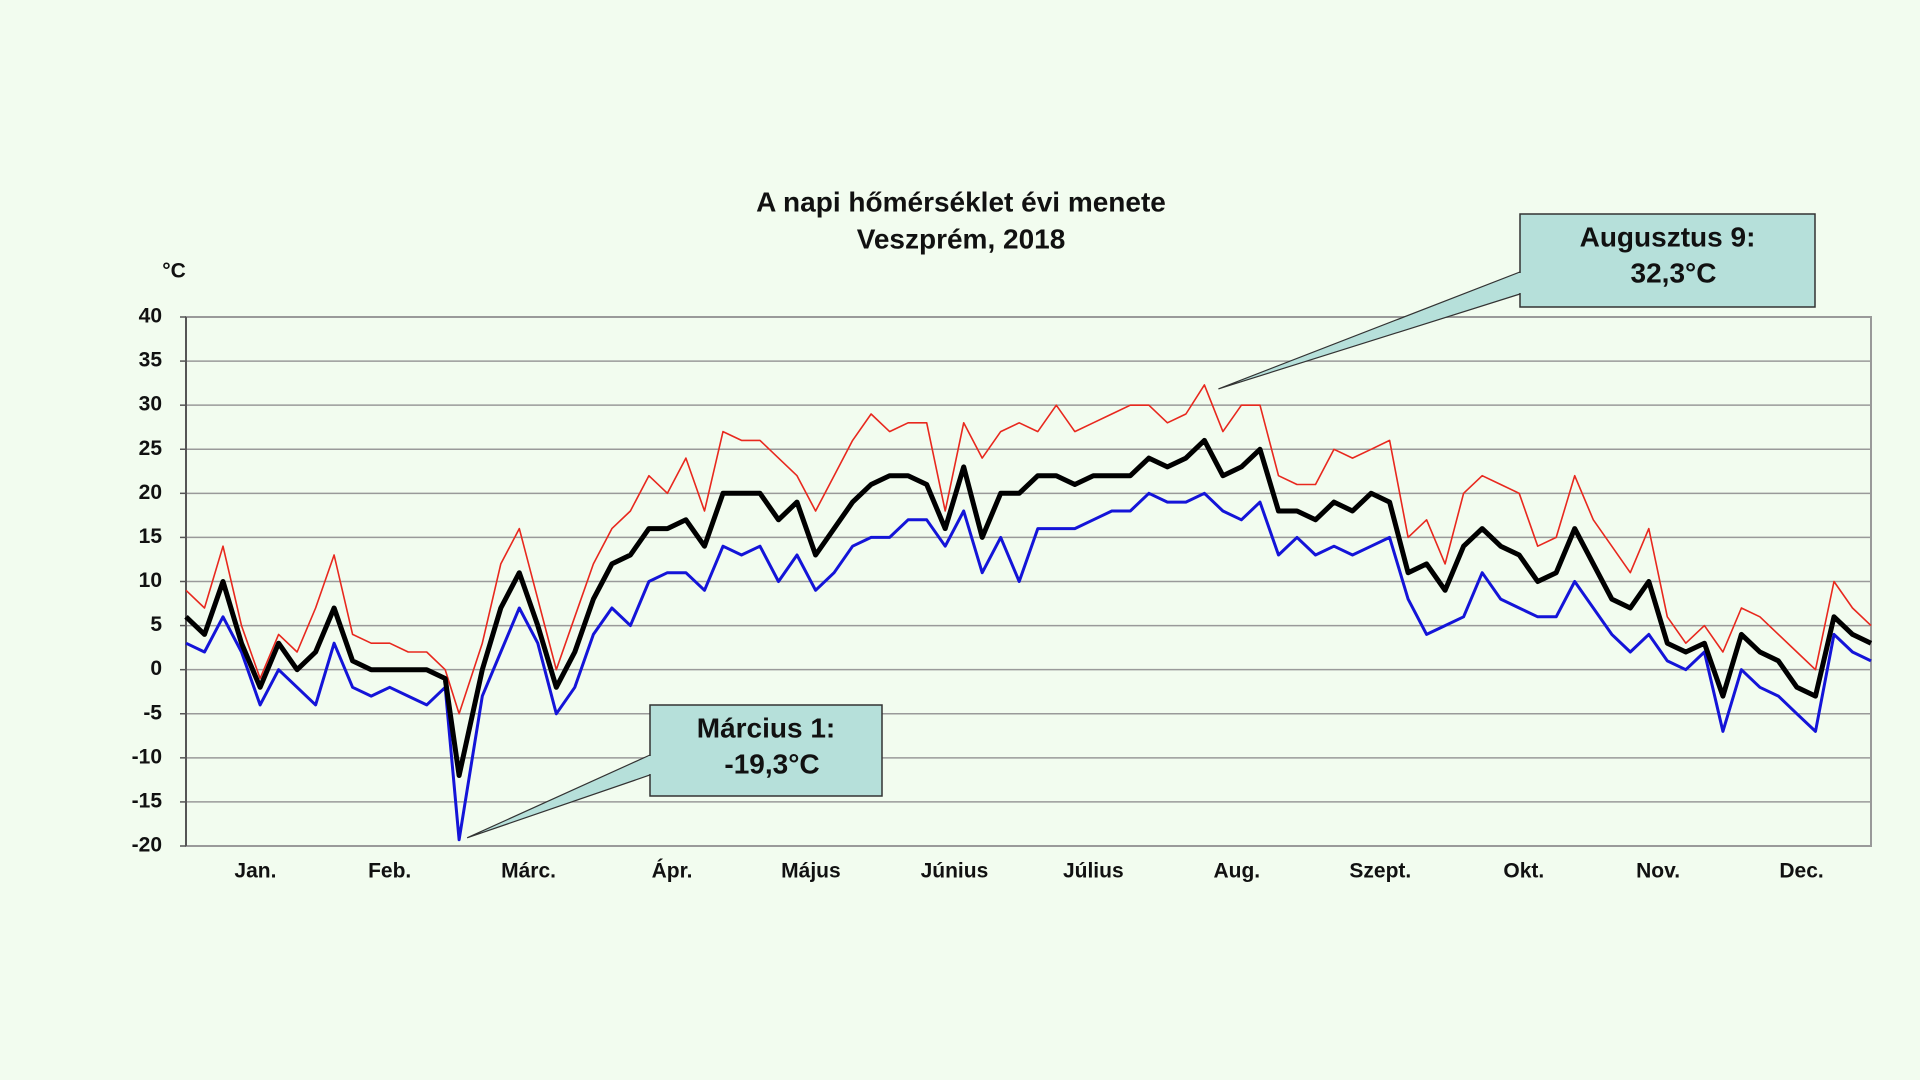  What do you see at coordinates (150, 492) in the screenshot?
I see `y-tick-label: 20` at bounding box center [150, 492].